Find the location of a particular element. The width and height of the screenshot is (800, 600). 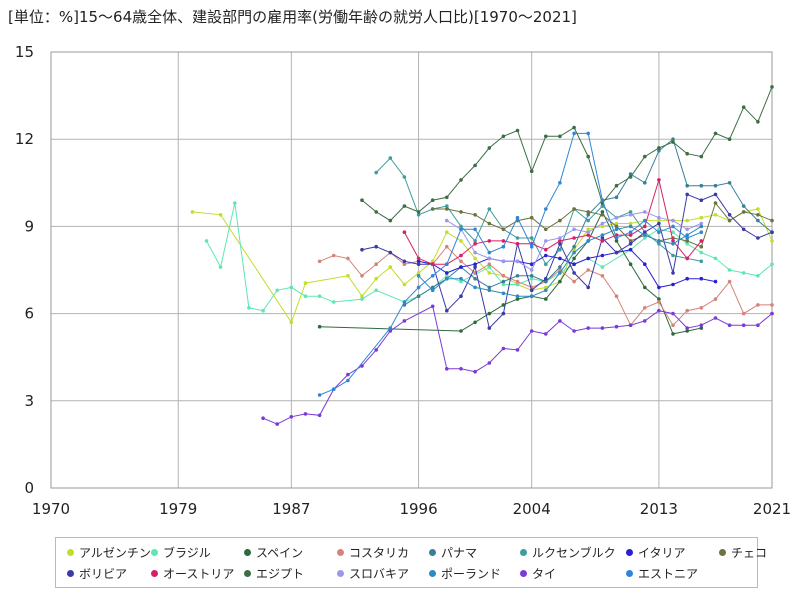

legend-label: タイ is located at coordinates (544, 574).